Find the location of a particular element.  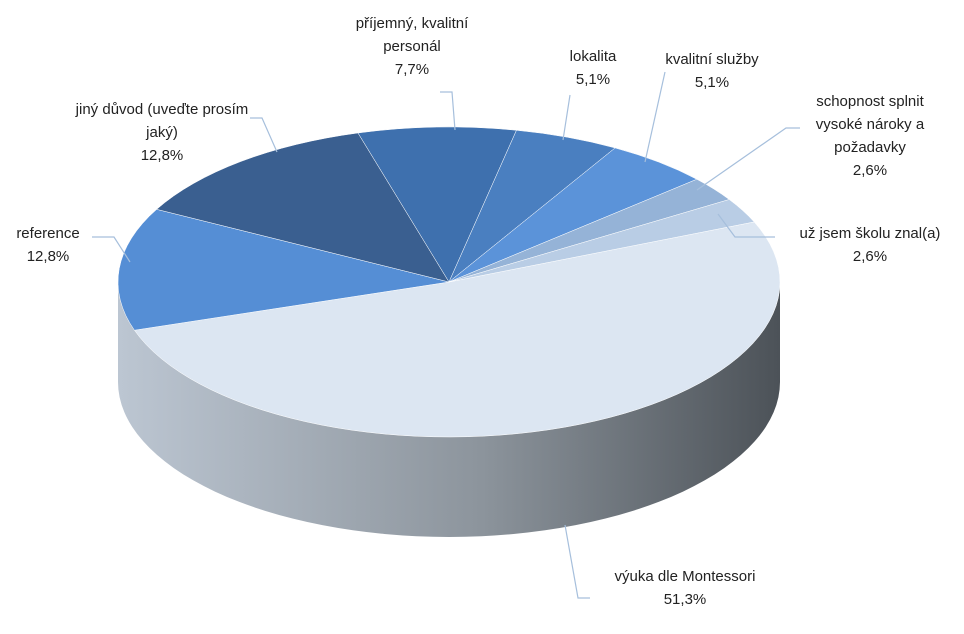

category-label: příjemný, kvalitní personál is located at coordinates (412, 35).